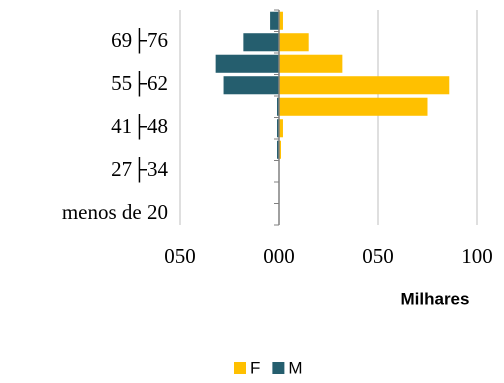 The height and width of the screenshot is (383, 504). What do you see at coordinates (139, 169) in the screenshot?
I see `y-tick-label: 27├34` at bounding box center [139, 169].